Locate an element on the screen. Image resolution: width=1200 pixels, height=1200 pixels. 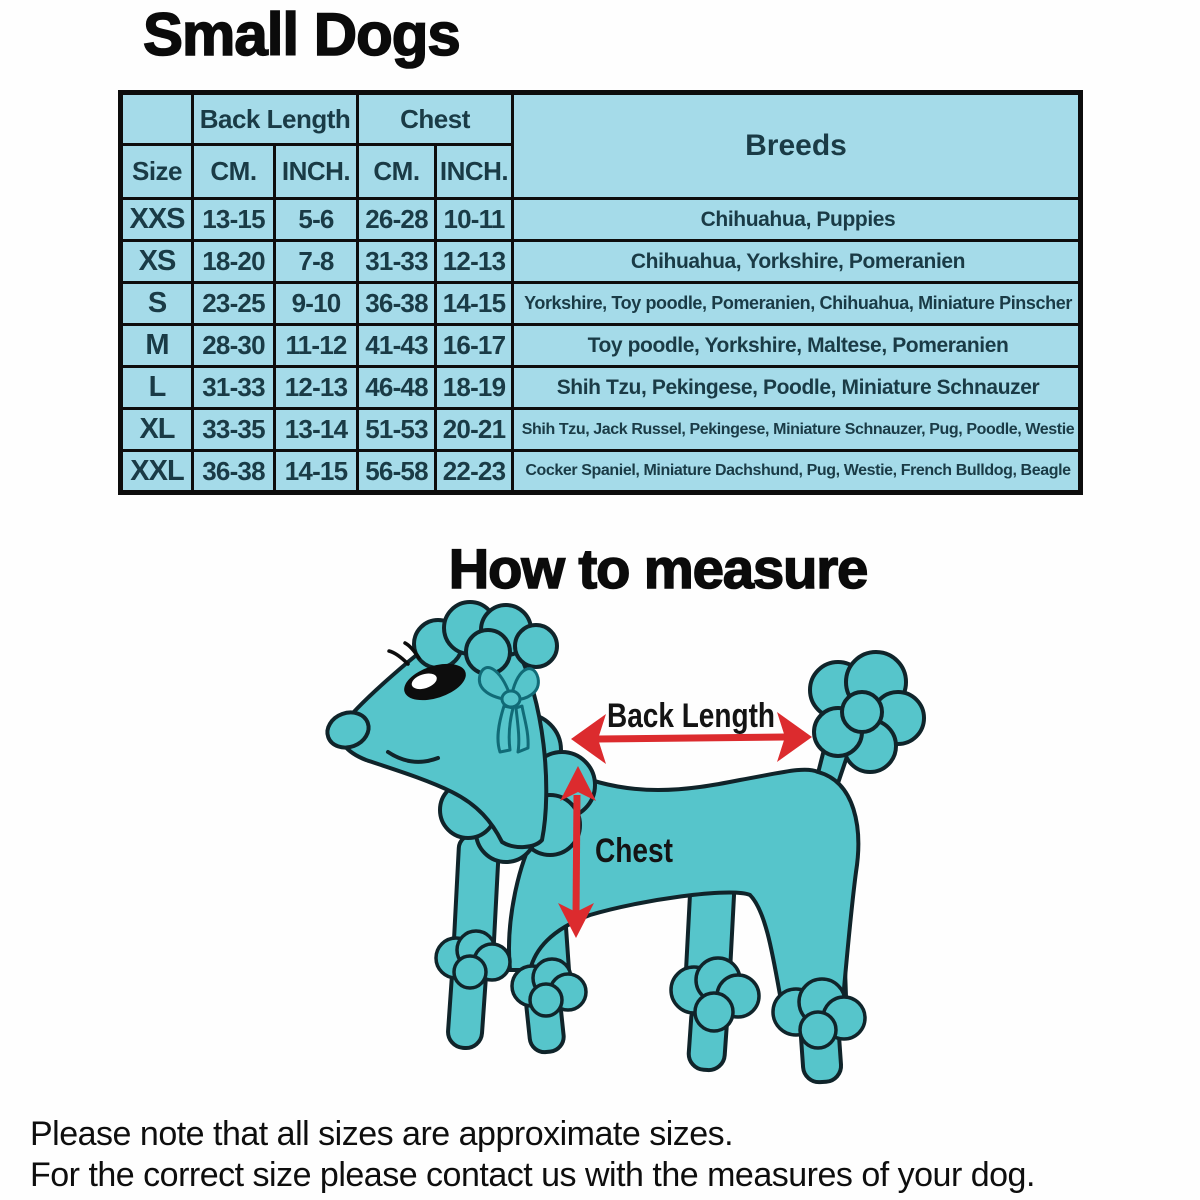
nose is located at coordinates (348, 730).